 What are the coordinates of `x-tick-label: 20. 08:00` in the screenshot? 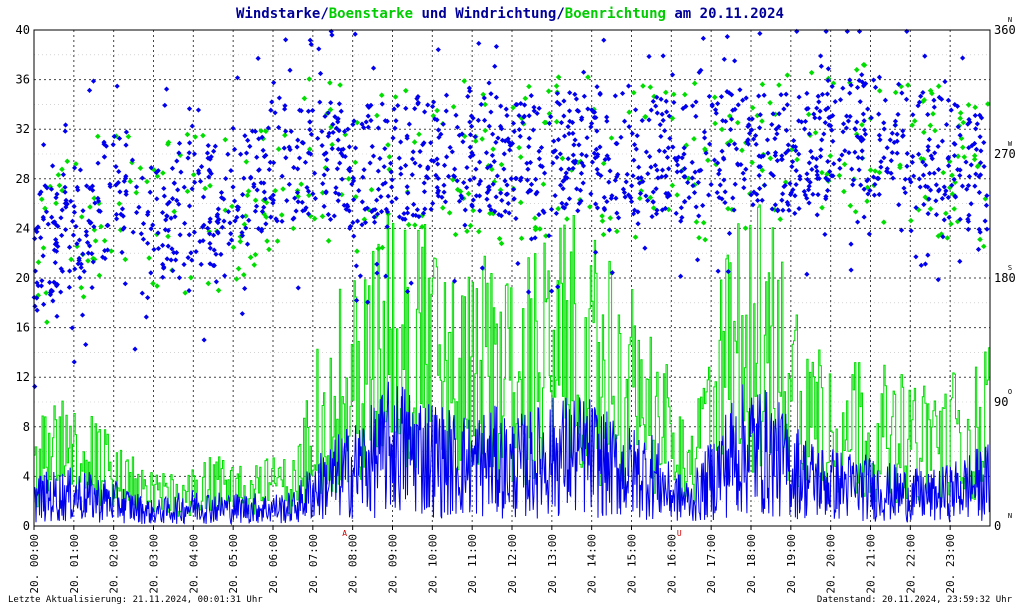 It's located at (353, 564).